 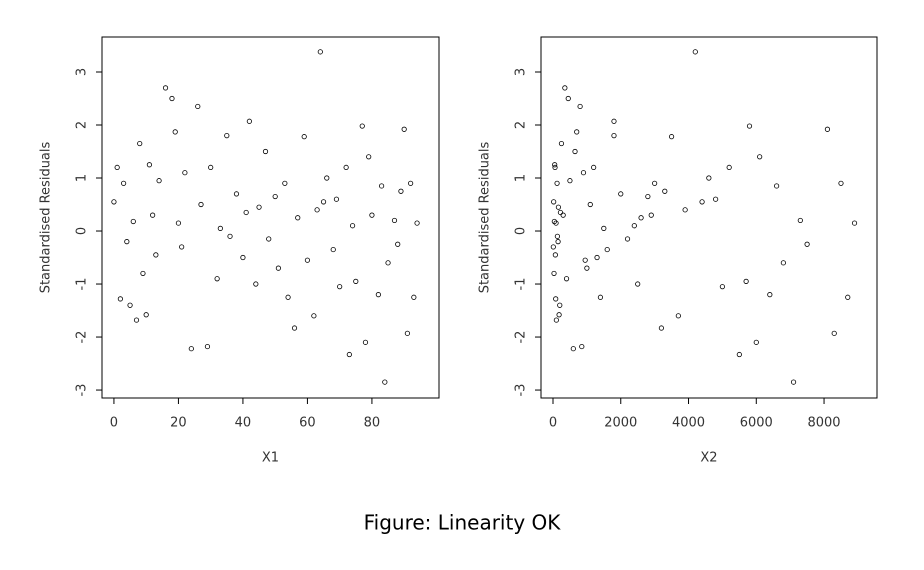 What do you see at coordinates (178, 423) in the screenshot?
I see `x-tick-label: 20` at bounding box center [178, 423].